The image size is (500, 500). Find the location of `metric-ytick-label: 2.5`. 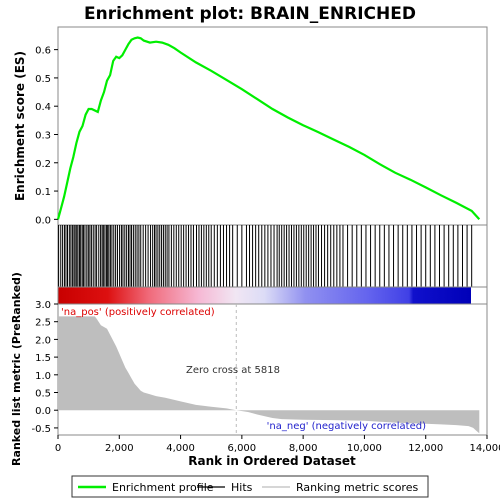

metric-ytick-label: 2.5 is located at coordinates (43, 323).